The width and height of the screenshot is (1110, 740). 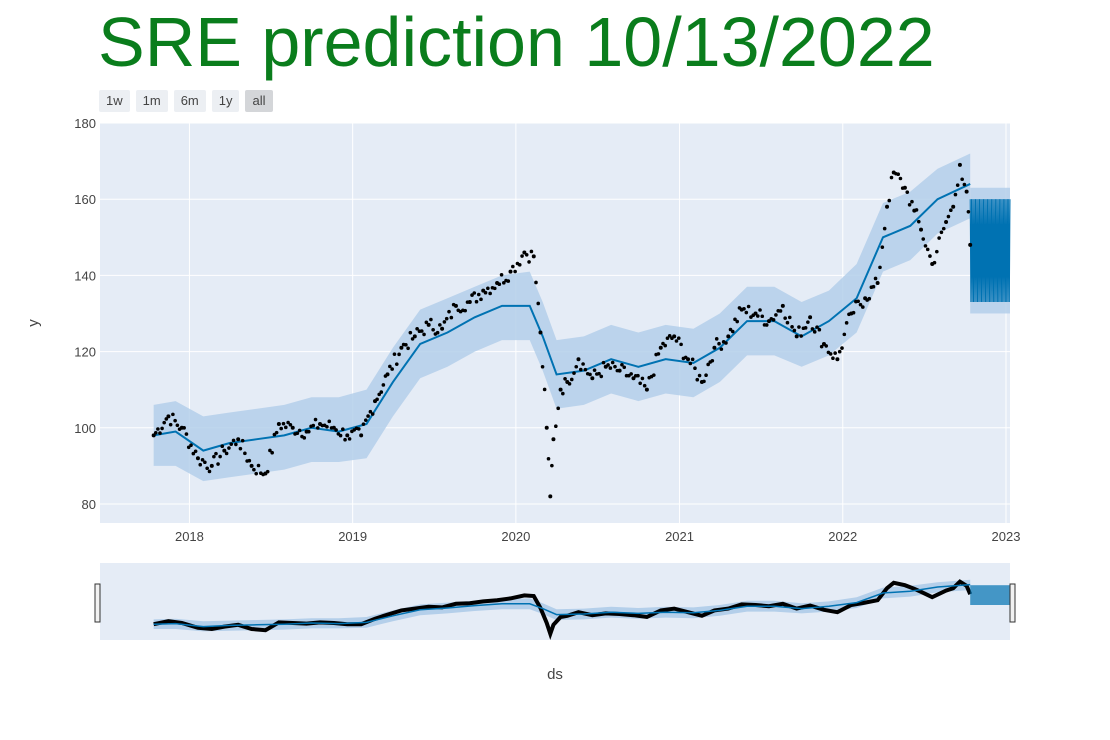 What do you see at coordinates (516, 42) in the screenshot?
I see `chart-title: SRE prediction 10/13/2022` at bounding box center [516, 42].